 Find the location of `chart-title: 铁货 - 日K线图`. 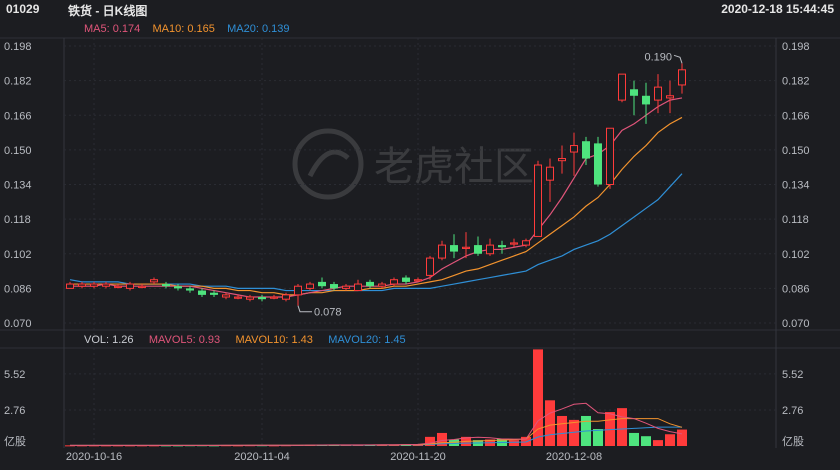

chart-title: 铁货 - 日K线图 is located at coordinates (108, 11).